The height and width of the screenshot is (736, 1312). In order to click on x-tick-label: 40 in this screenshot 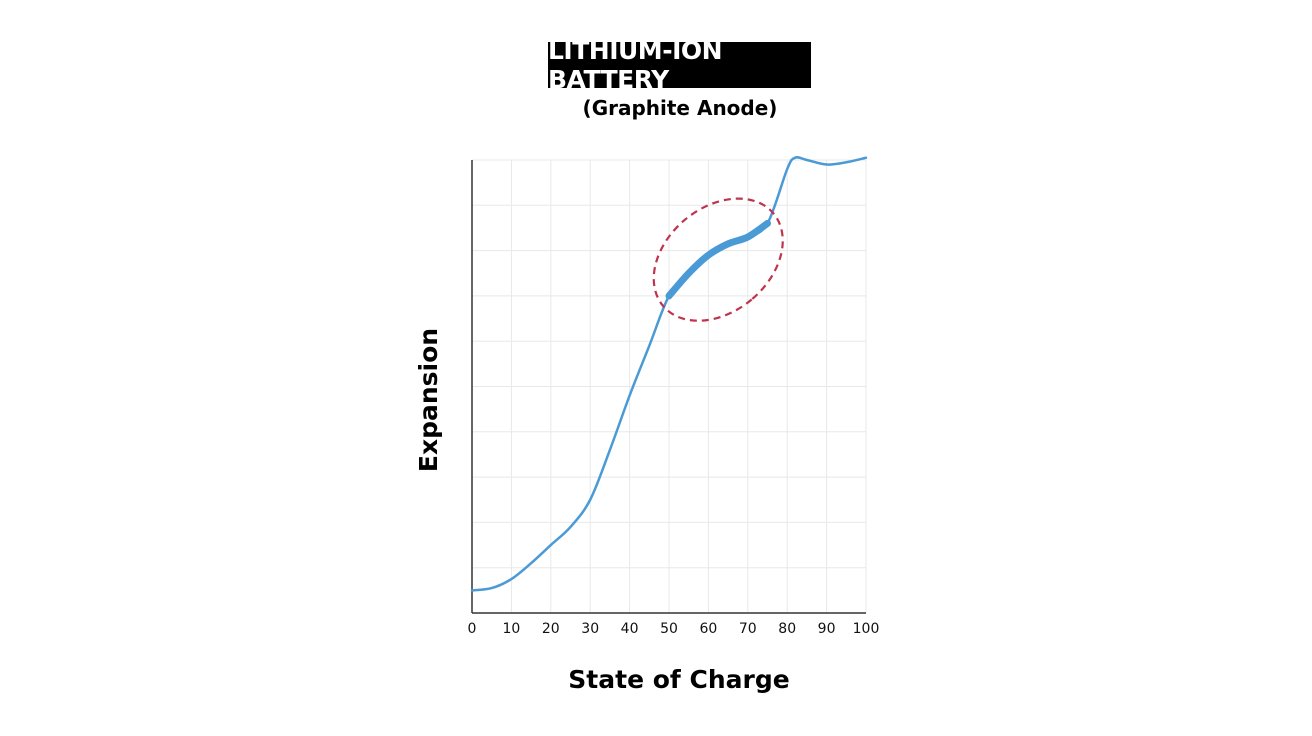, I will do `click(630, 629)`.